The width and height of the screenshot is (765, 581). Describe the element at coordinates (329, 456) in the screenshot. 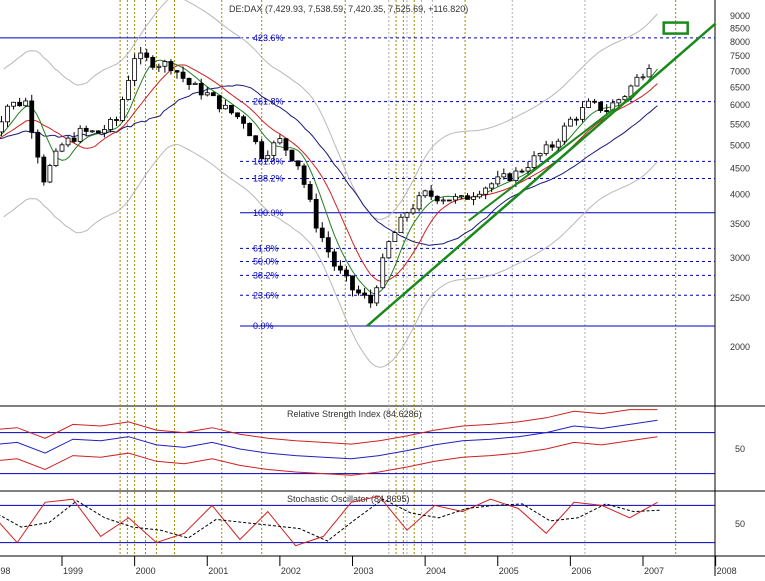

I see `rsi-lower-band` at that location.